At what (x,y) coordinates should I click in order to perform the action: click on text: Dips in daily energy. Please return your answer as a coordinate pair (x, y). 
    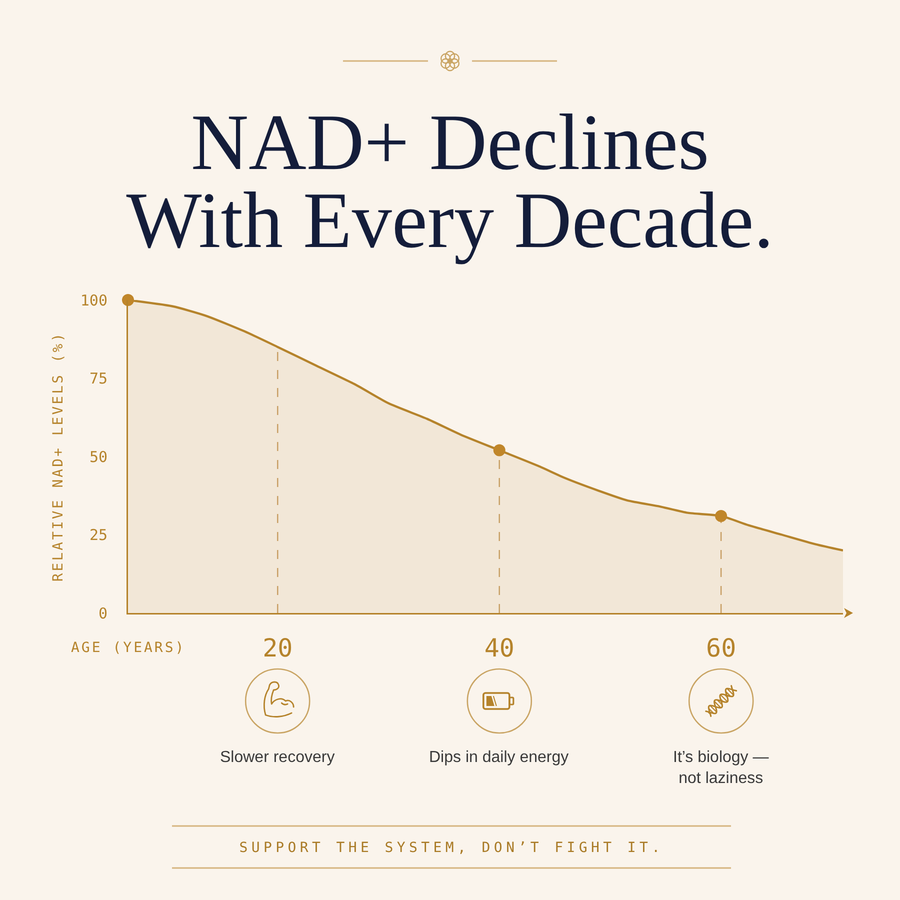
    Looking at the image, I should click on (499, 757).